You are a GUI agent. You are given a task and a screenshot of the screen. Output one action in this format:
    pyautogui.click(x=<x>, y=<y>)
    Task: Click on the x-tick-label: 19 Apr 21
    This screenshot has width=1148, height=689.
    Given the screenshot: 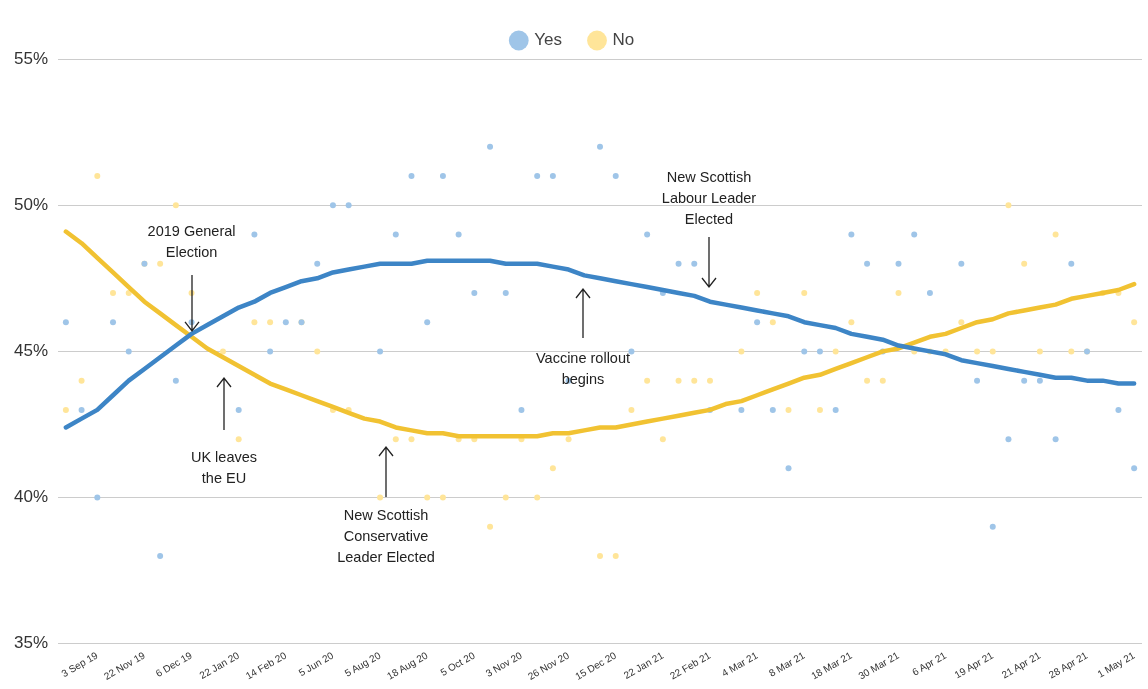 What is the action you would take?
    pyautogui.click(x=974, y=665)
    